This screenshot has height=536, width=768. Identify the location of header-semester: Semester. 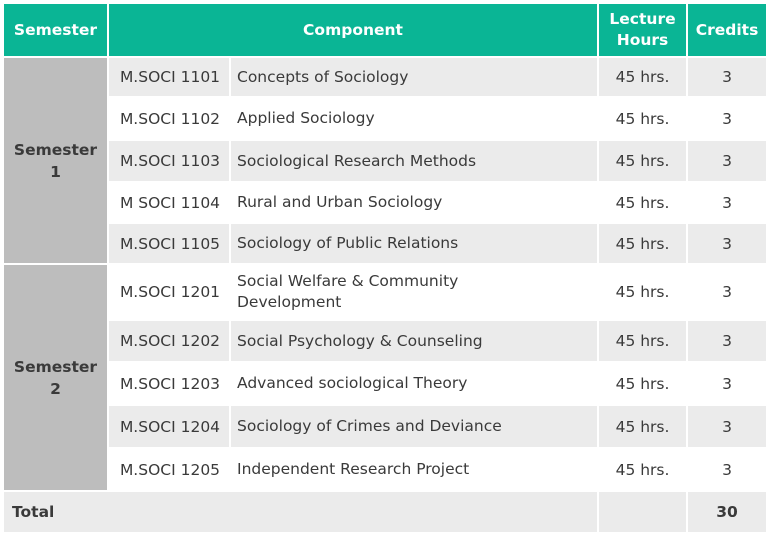
(55, 30).